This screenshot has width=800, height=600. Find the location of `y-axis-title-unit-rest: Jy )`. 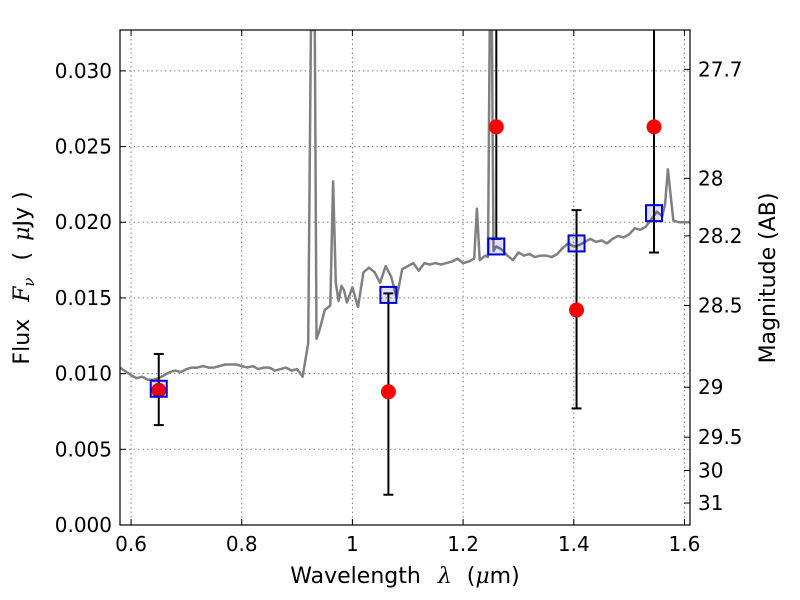

y-axis-title-unit-rest: Jy ) is located at coordinates (22, 209).